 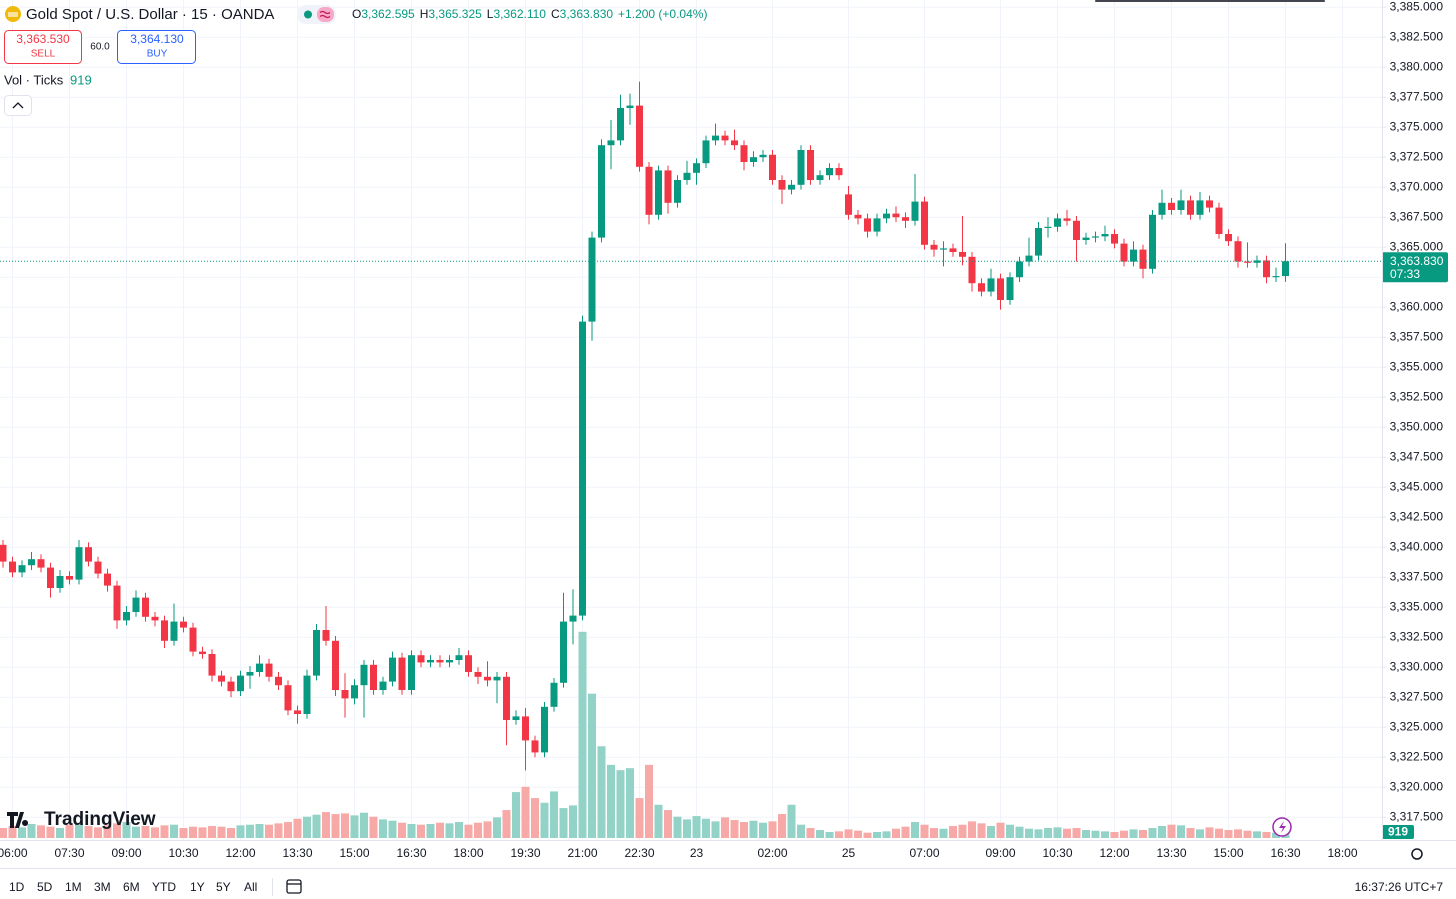 I want to click on range-button: 1Y, so click(x=197, y=887).